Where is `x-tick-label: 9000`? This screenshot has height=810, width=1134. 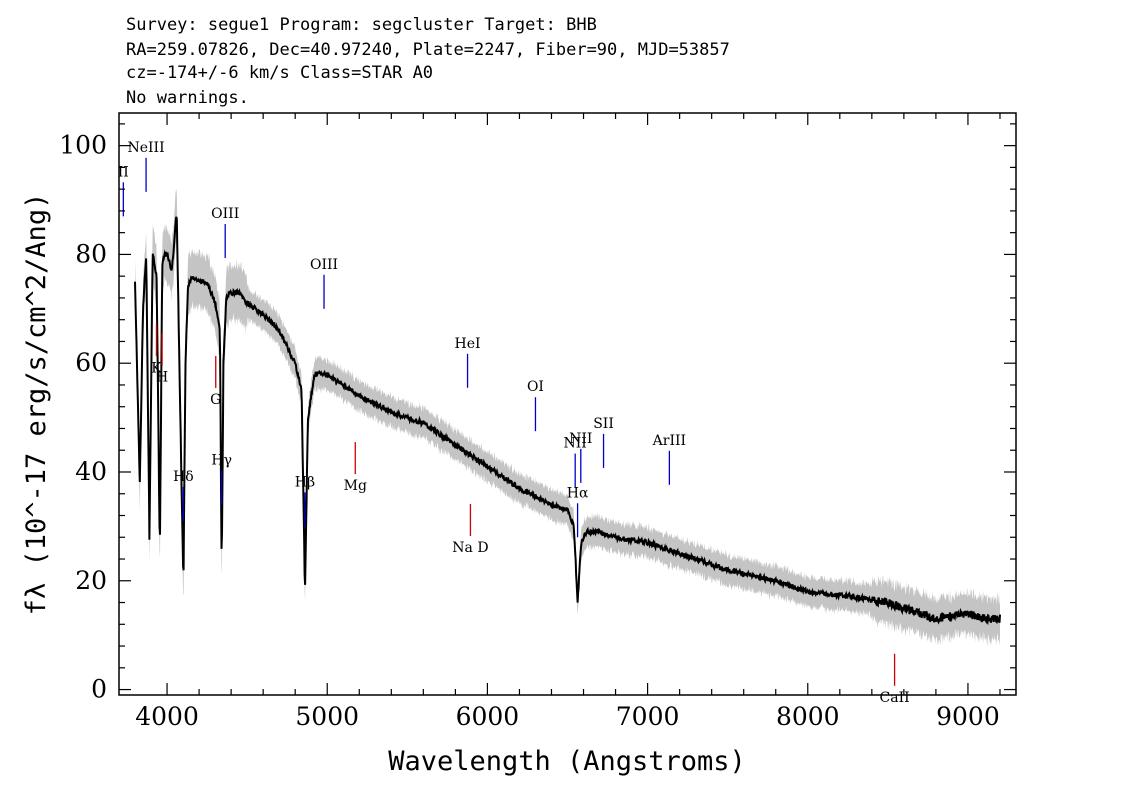 x-tick-label: 9000 is located at coordinates (968, 716).